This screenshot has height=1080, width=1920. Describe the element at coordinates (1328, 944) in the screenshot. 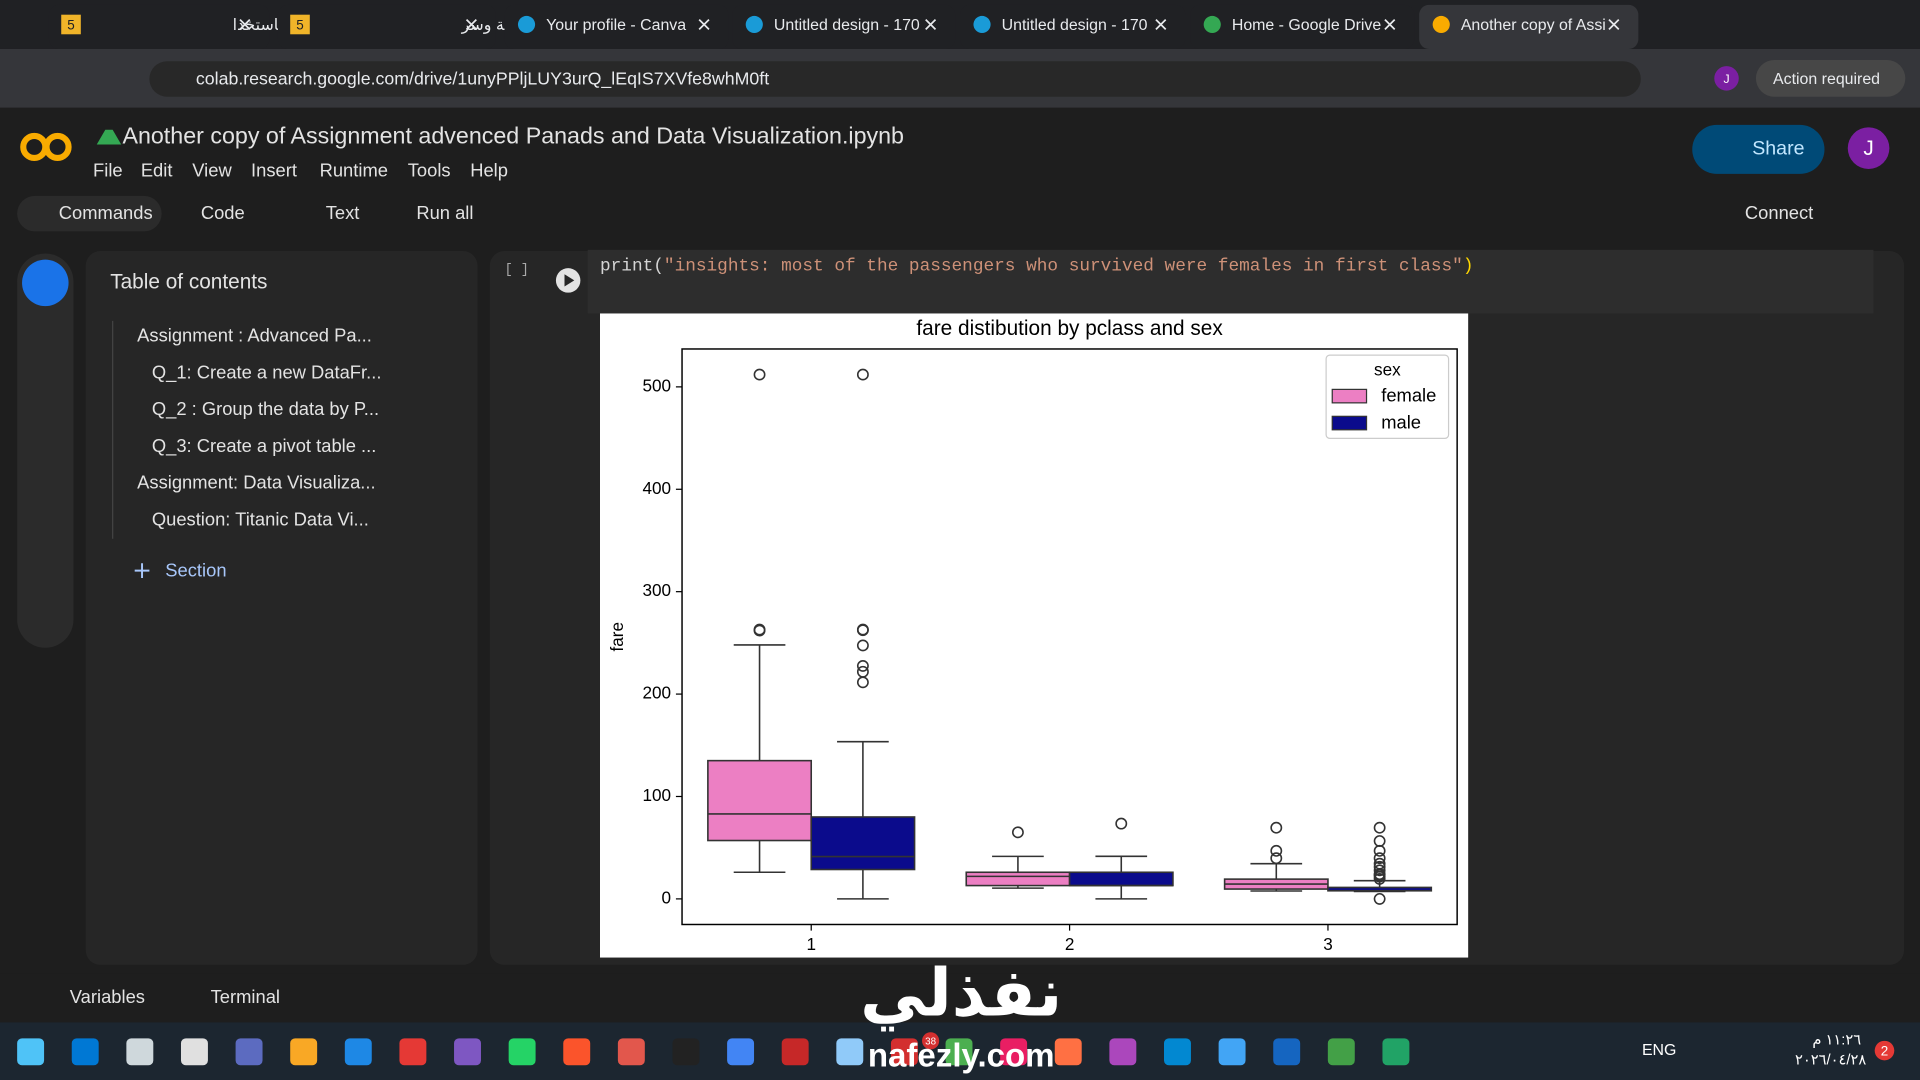

I see `x-tick-label: 3` at that location.